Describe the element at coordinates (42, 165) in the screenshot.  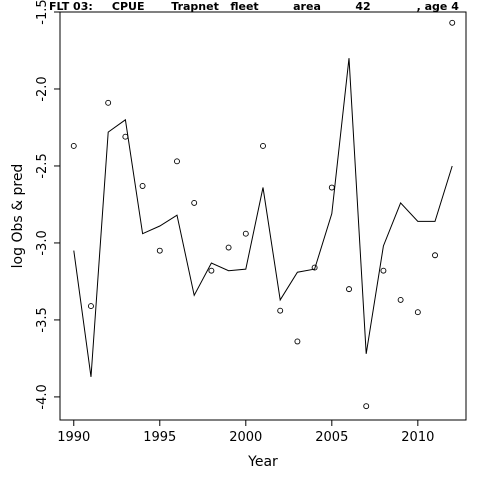
I see `y-tick-label: -2.5` at that location.